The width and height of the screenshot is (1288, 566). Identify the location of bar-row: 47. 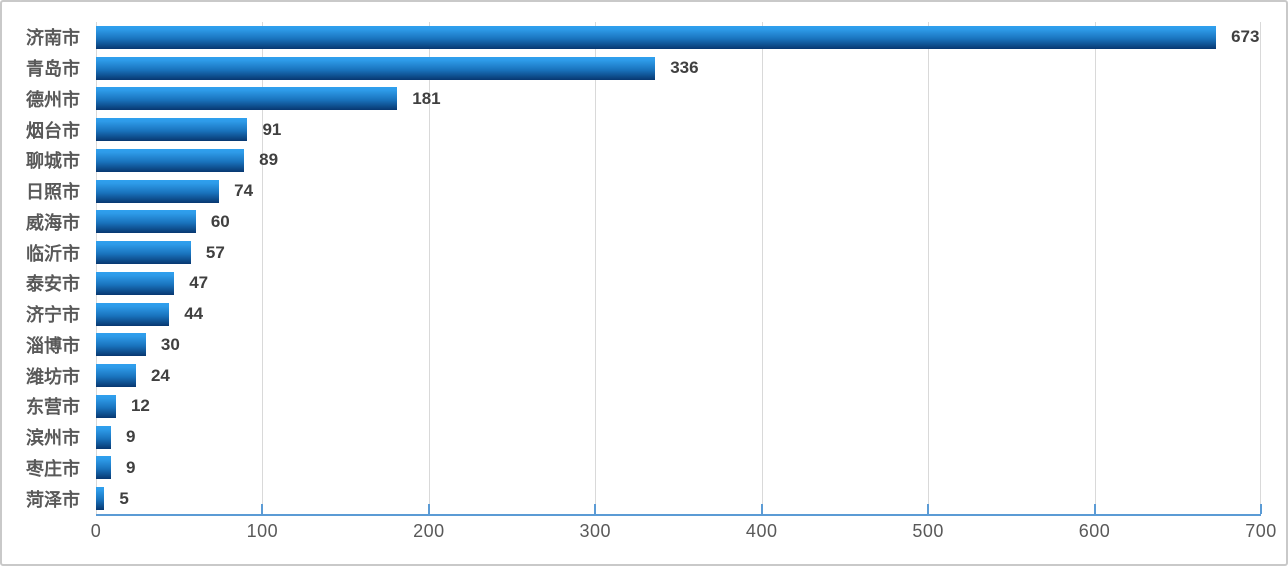
(678, 283).